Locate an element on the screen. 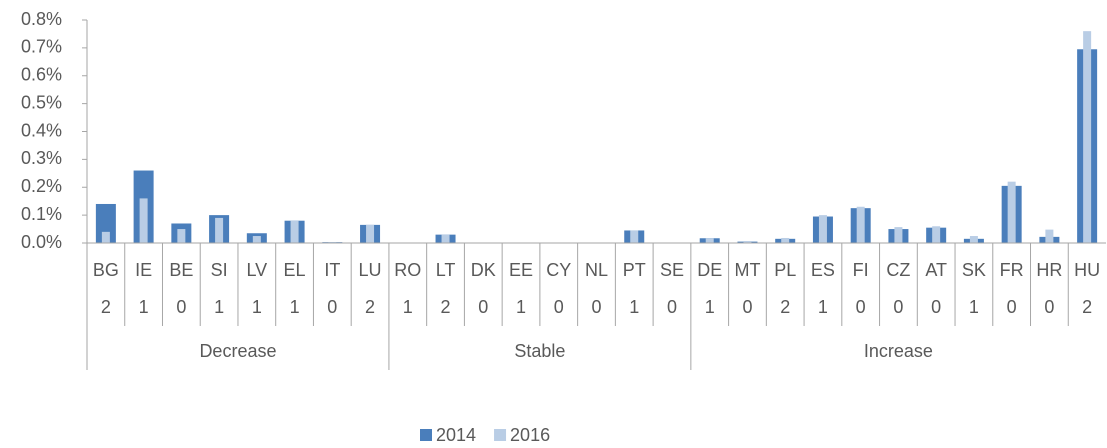  x-tick-label: DK is located at coordinates (483, 270).